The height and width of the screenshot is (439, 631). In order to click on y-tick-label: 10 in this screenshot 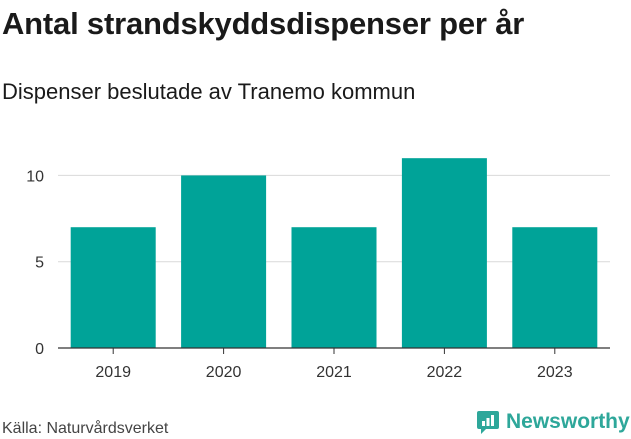, I will do `click(35, 176)`.